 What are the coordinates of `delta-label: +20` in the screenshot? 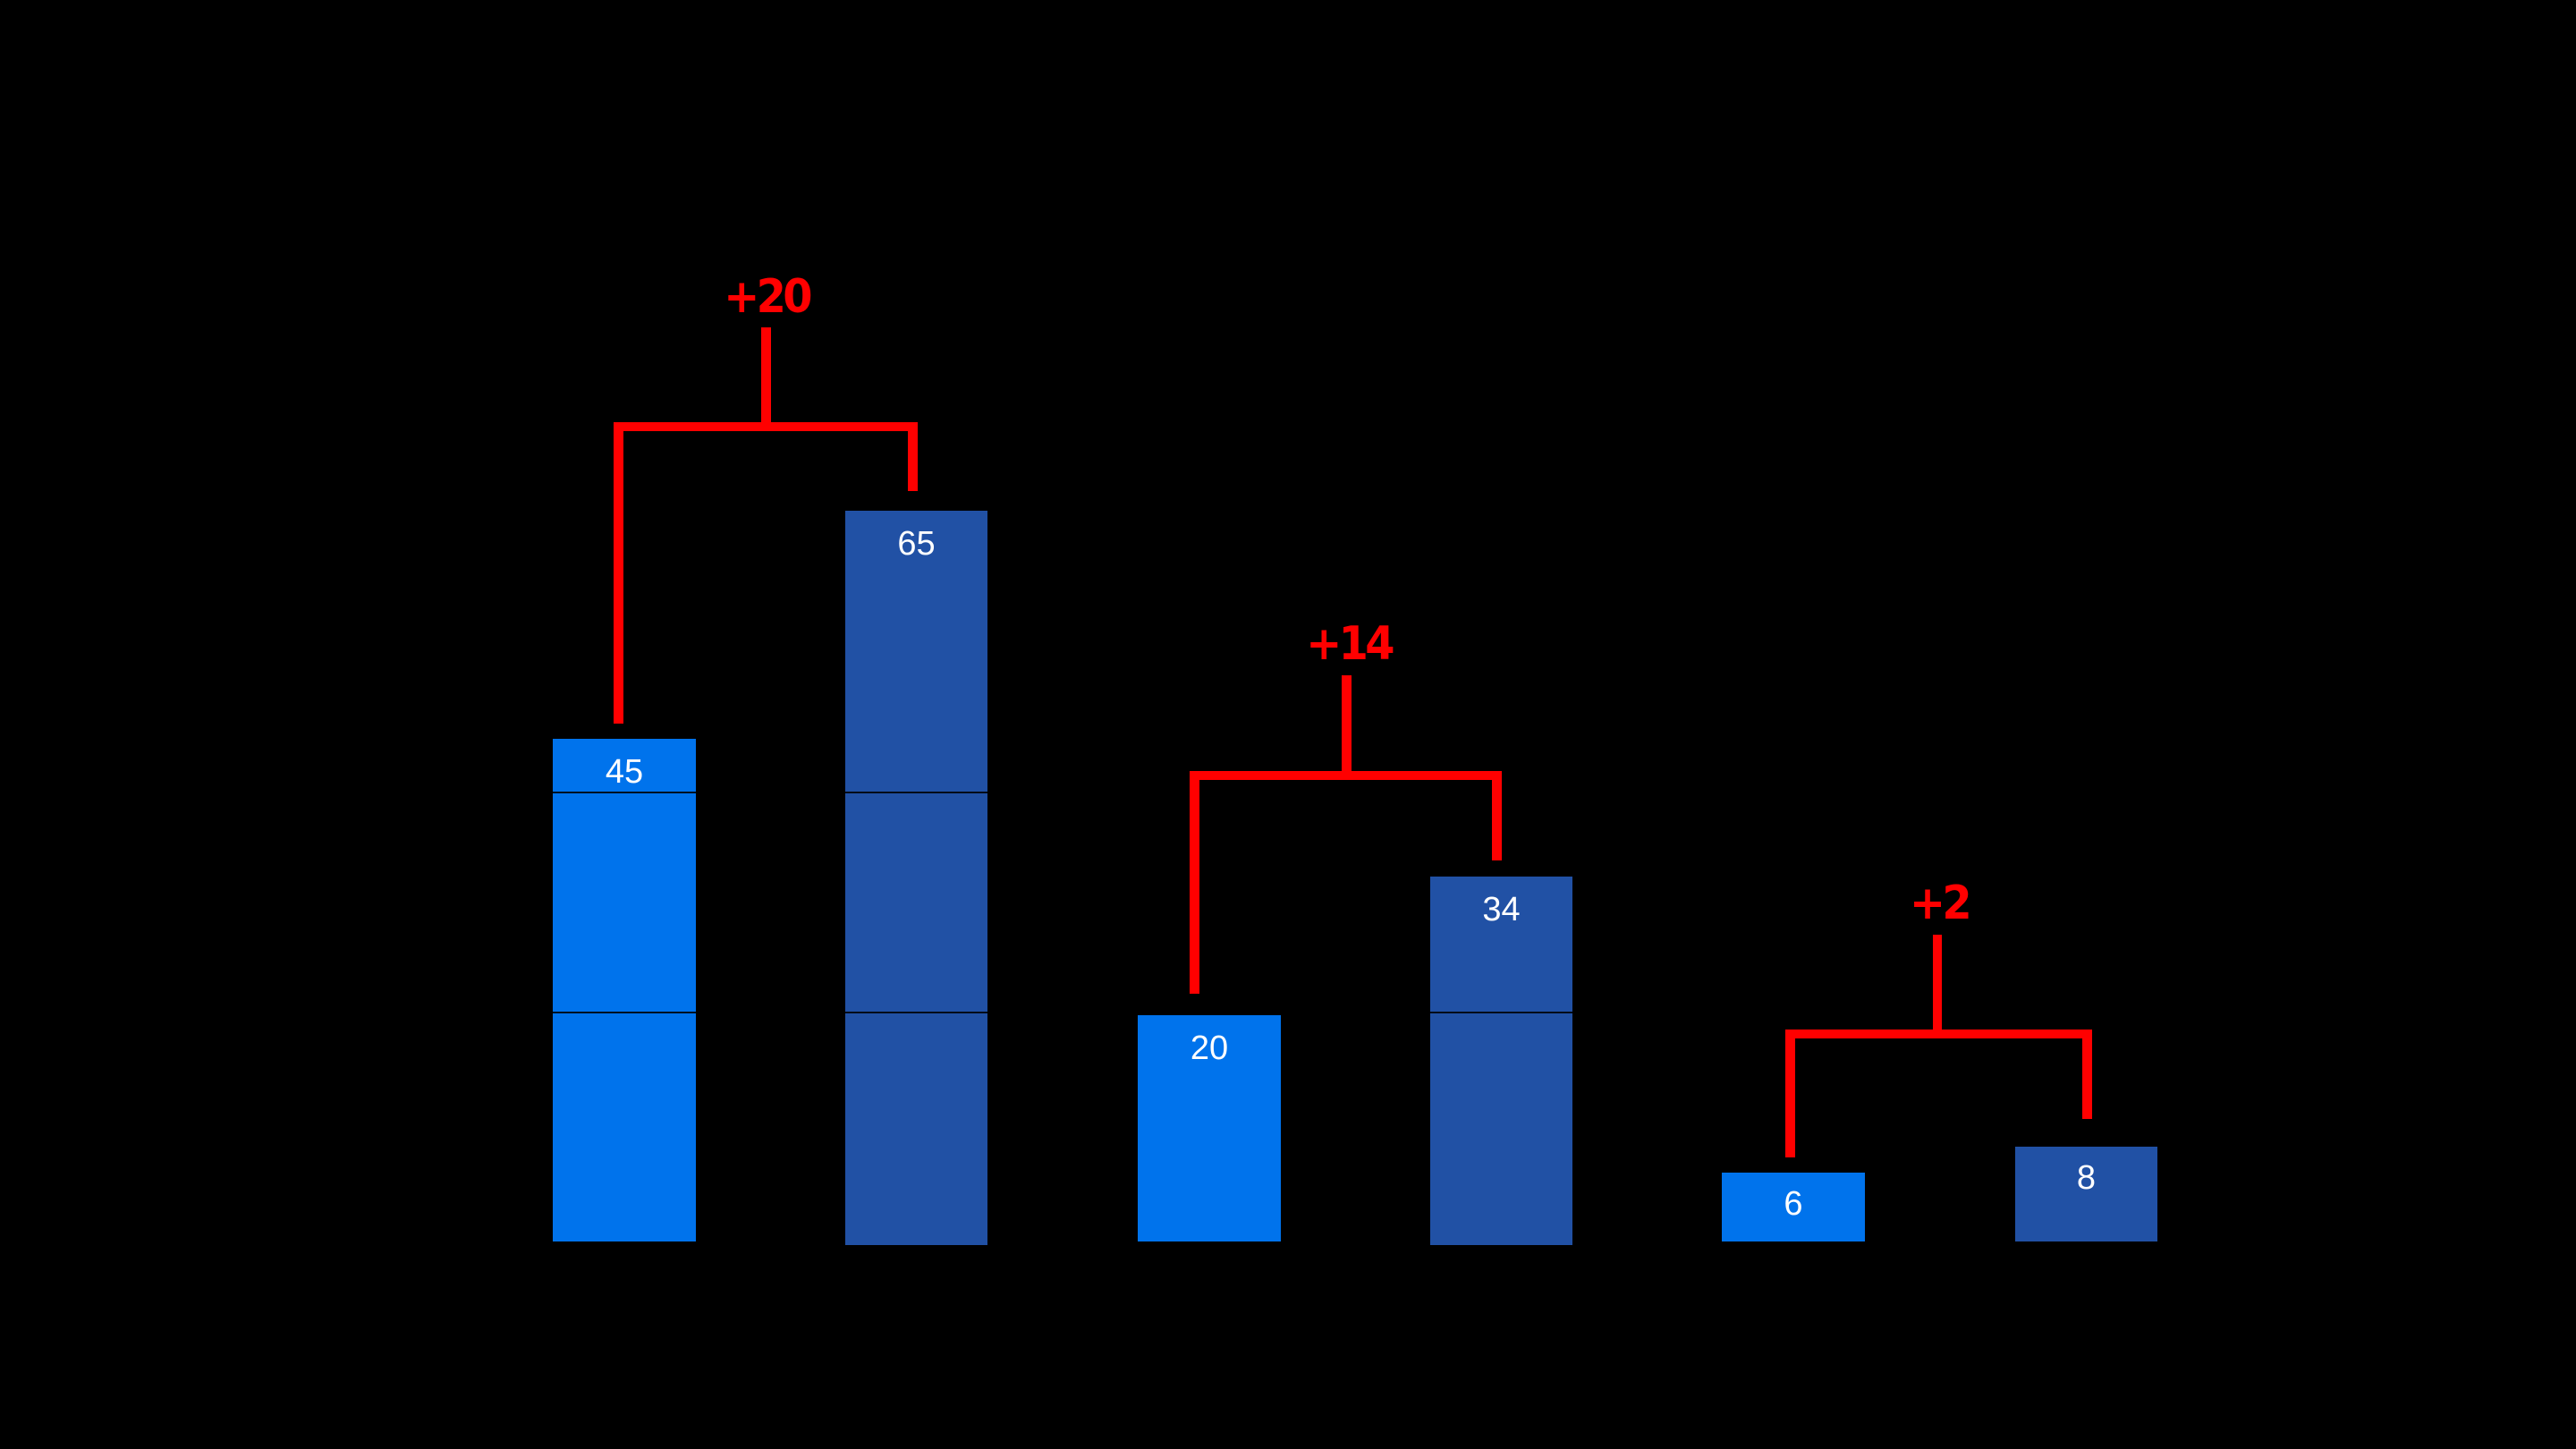 It's located at (768, 297).